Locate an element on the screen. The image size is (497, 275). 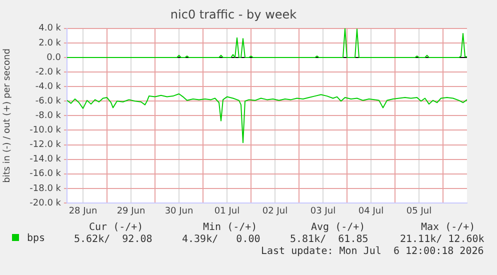
x-tick-label: 30 Jun is located at coordinates (179, 211).